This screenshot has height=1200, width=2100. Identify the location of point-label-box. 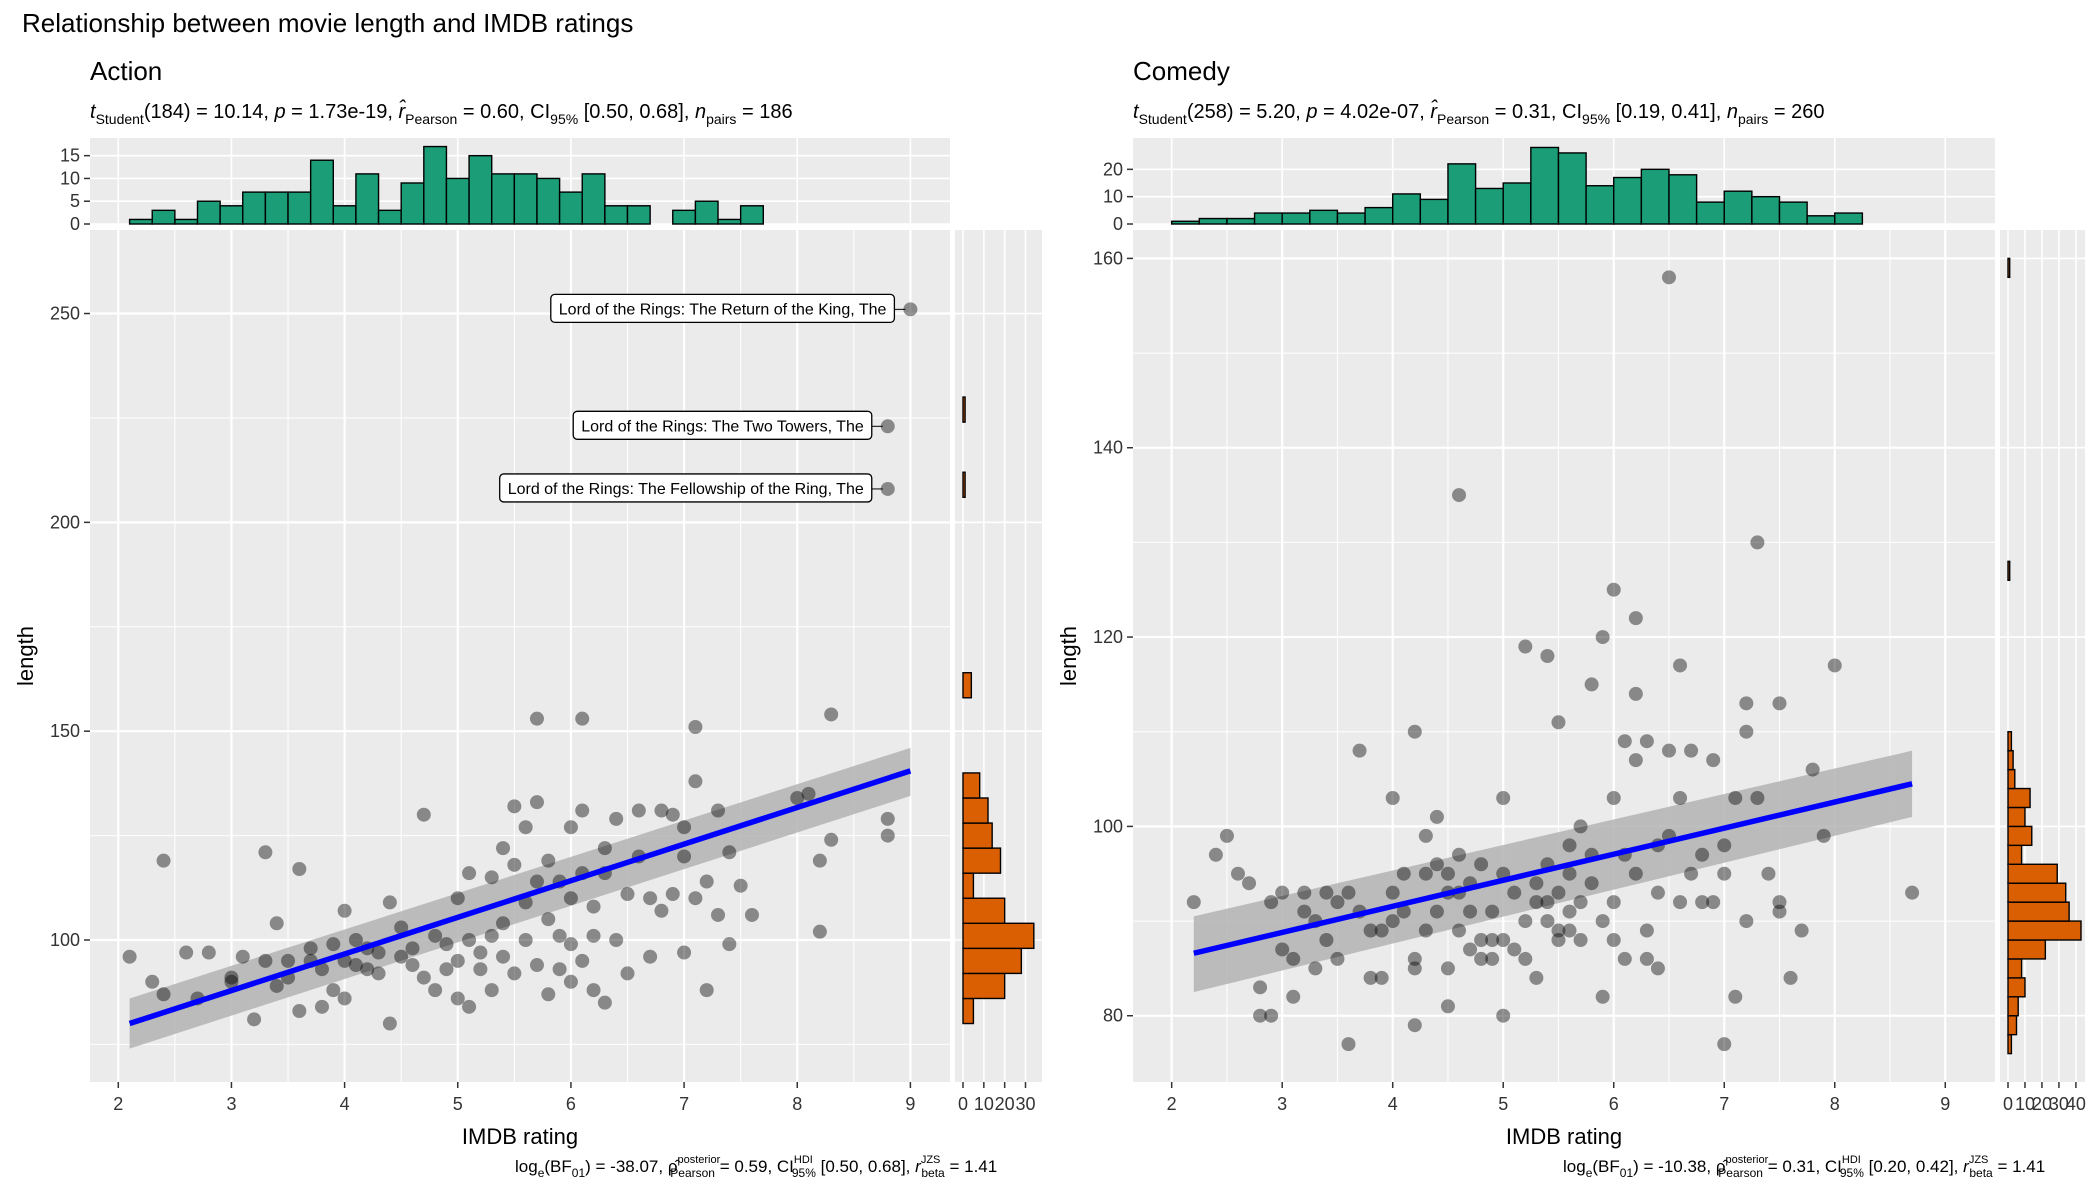
(723, 308).